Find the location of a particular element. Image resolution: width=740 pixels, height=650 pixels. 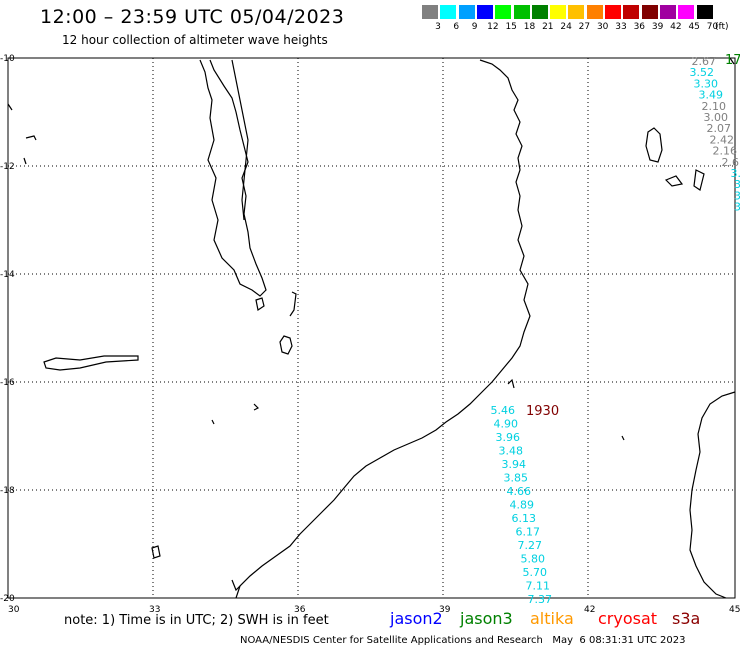

mayotte is located at coordinates (699, 180).